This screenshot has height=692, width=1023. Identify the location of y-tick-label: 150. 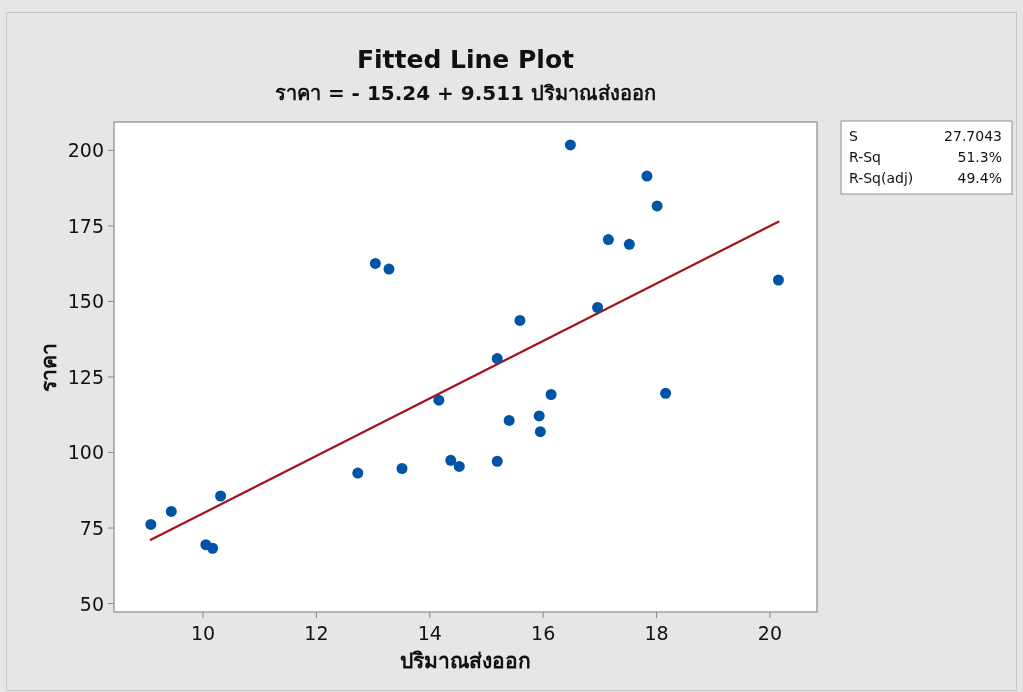
(85, 301).